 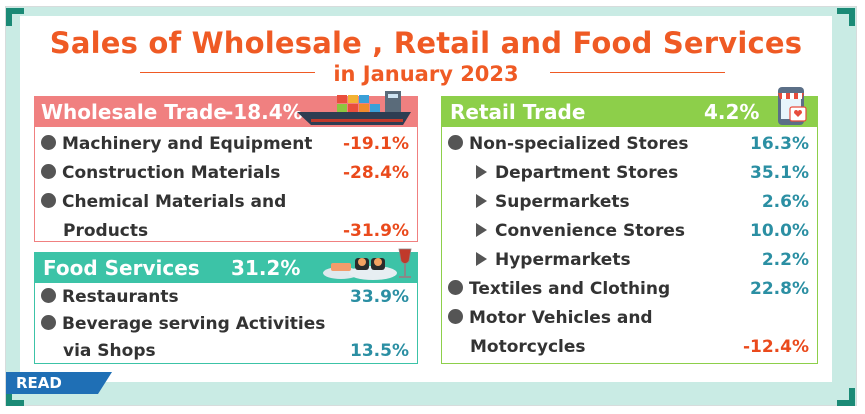 What do you see at coordinates (579, 144) in the screenshot?
I see `row-label: Non-specialized Stores` at bounding box center [579, 144].